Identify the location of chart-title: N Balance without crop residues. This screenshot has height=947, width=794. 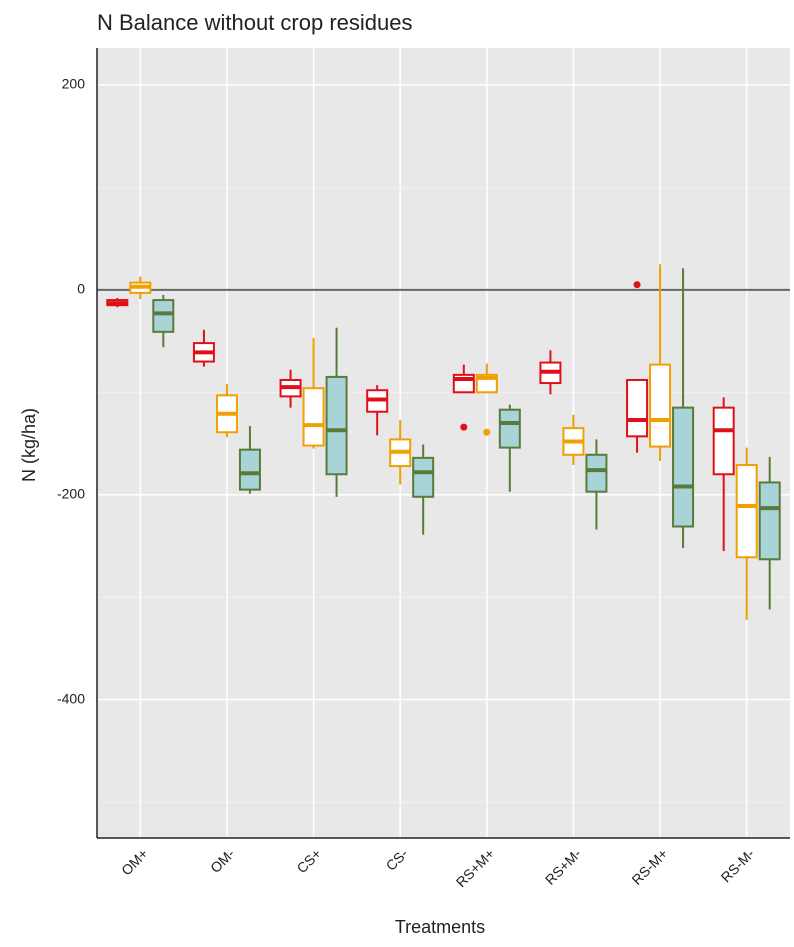
(255, 22).